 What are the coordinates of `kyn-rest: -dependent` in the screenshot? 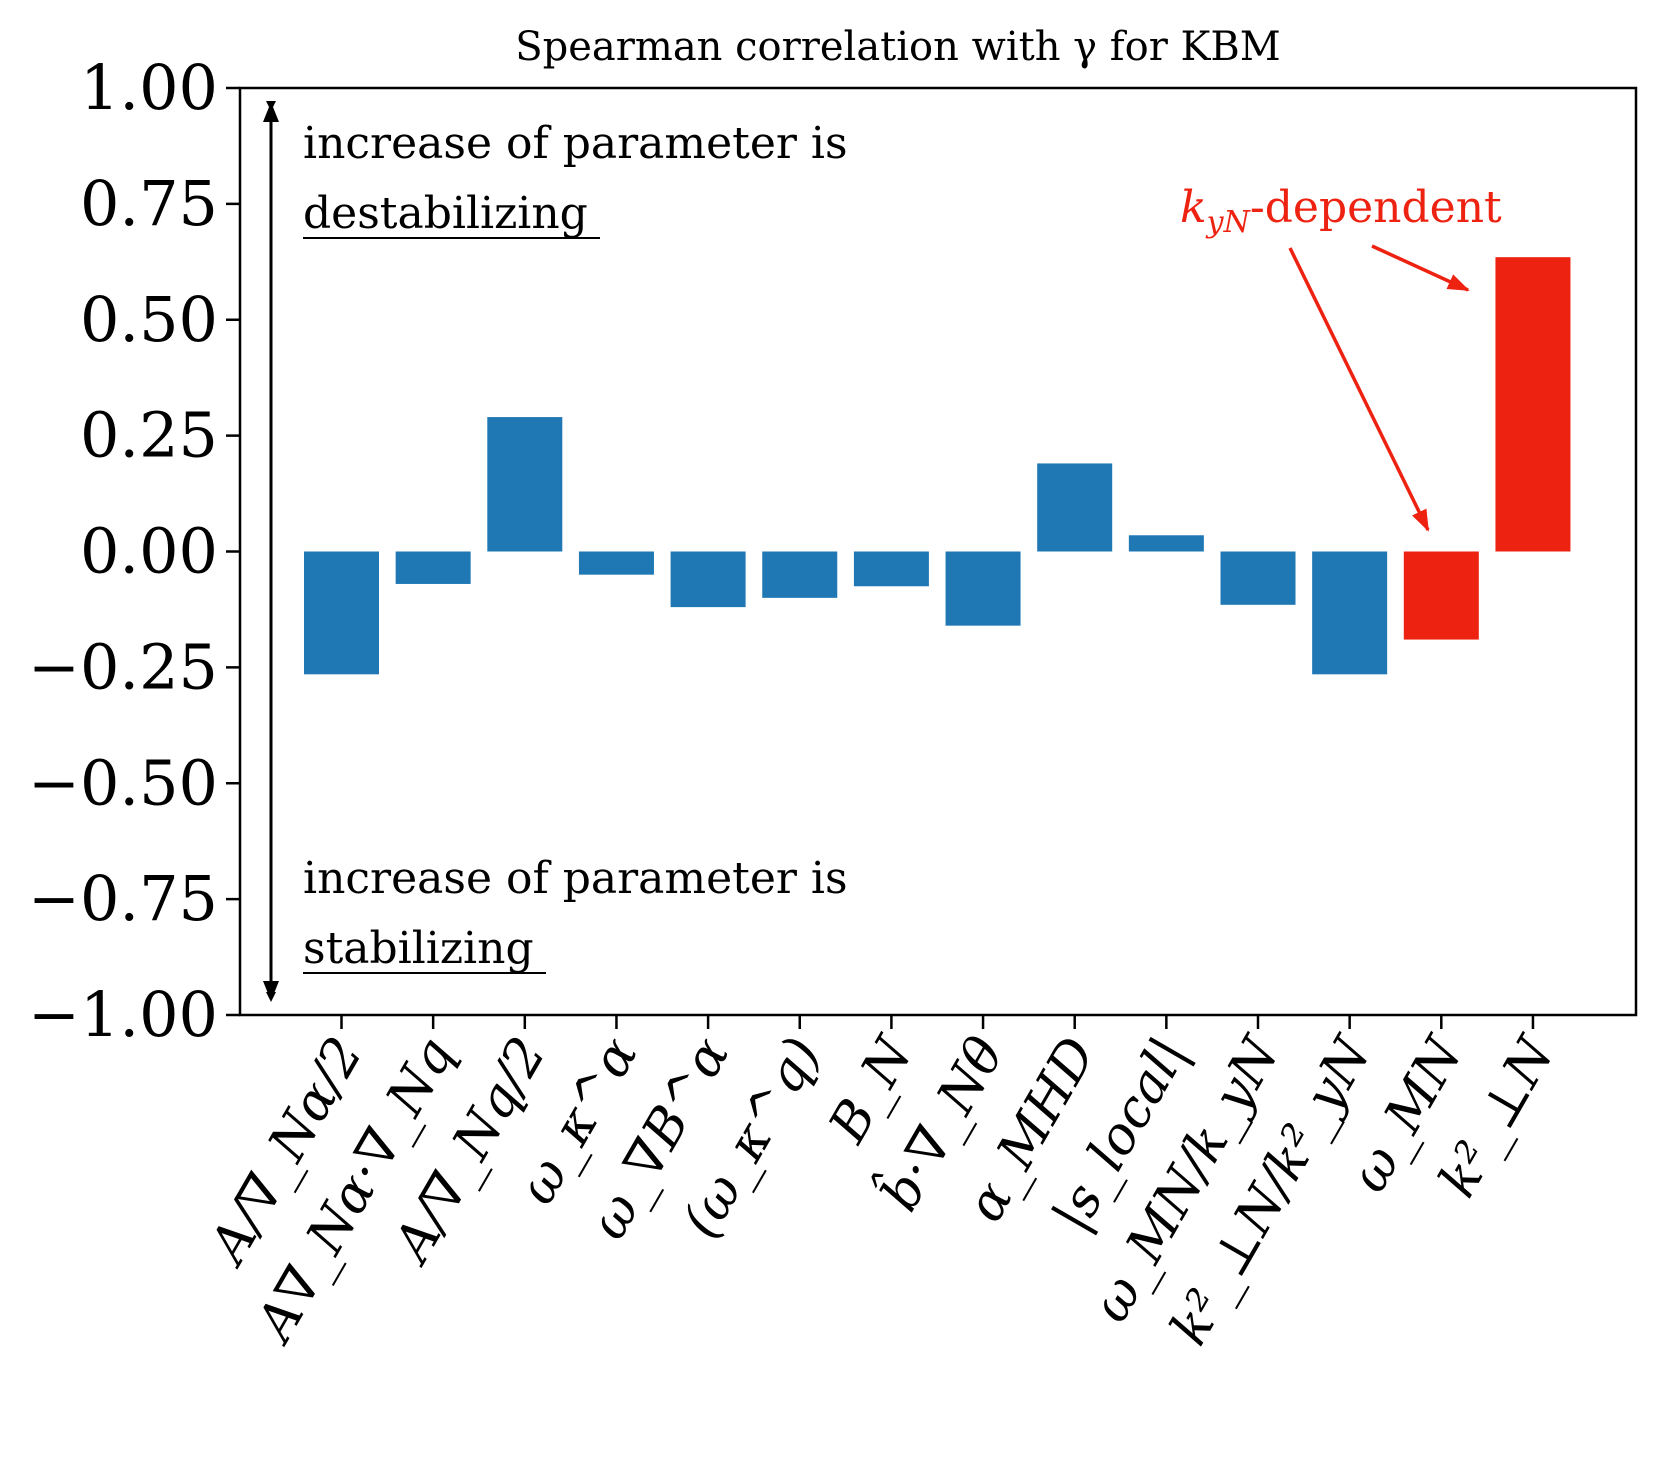 It's located at (1376, 207).